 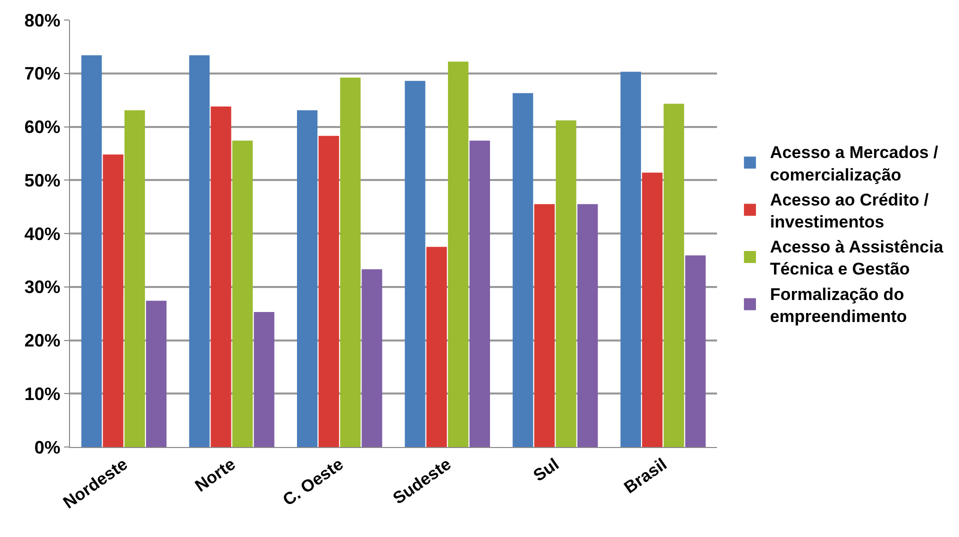 What do you see at coordinates (857, 258) in the screenshot?
I see `legend-label: Acesso à Assistência Técnica e Gestão` at bounding box center [857, 258].